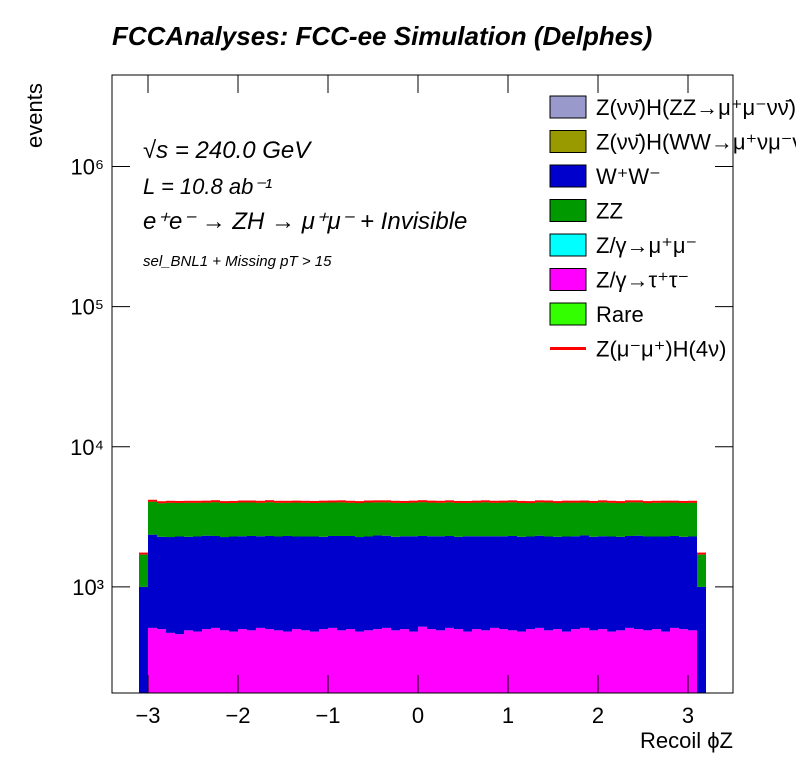  Describe the element at coordinates (227, 150) in the screenshot. I see `annotation: √s = 240.0 GeV` at that location.